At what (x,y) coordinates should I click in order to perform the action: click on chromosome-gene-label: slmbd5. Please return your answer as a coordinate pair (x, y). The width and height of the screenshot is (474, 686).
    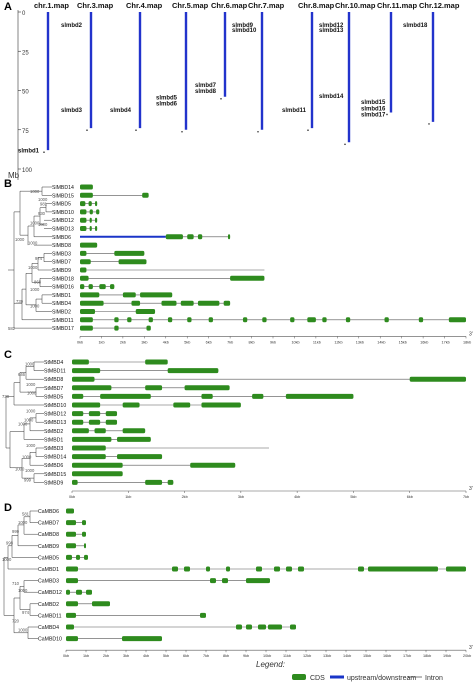
    Looking at the image, I should click on (167, 98).